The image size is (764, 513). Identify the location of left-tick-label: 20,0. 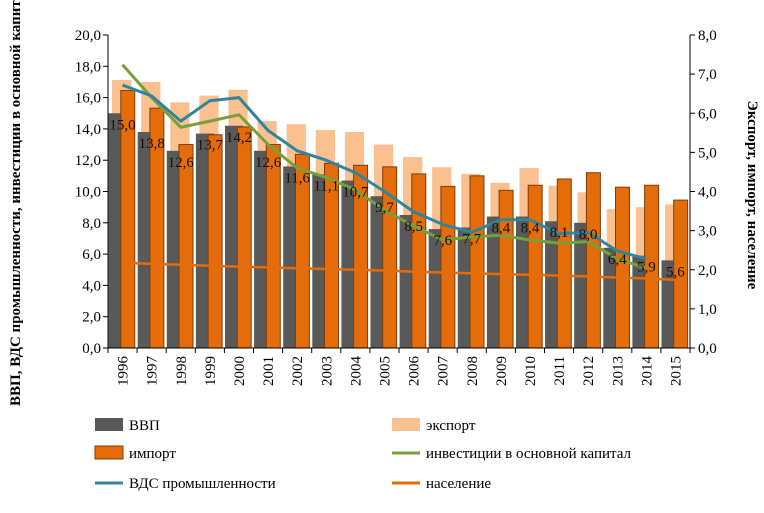
(88, 36).